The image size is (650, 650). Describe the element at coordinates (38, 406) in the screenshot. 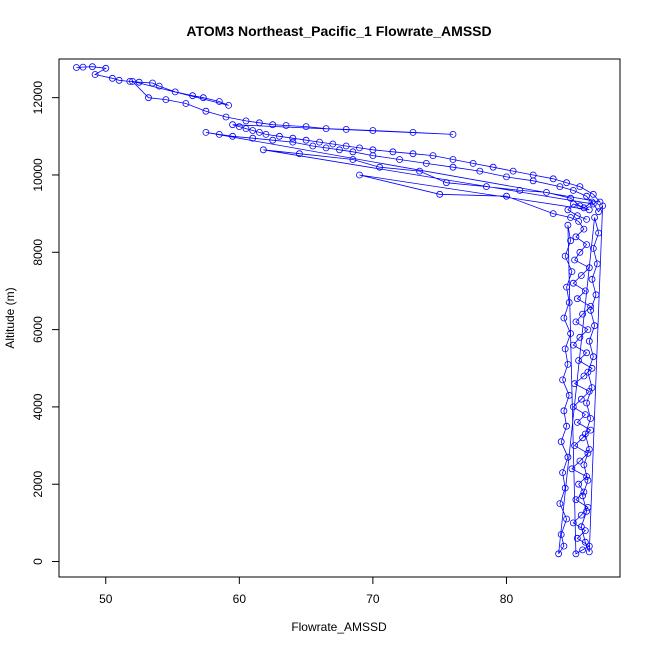

I see `y-tick-label: 4000` at that location.